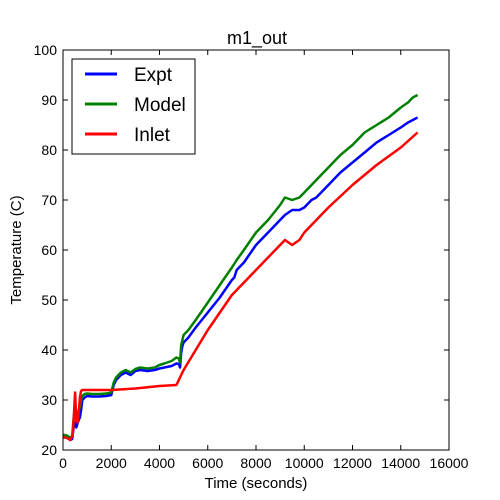 The height and width of the screenshot is (500, 500). What do you see at coordinates (49, 450) in the screenshot?
I see `y-tick-label: 20` at bounding box center [49, 450].